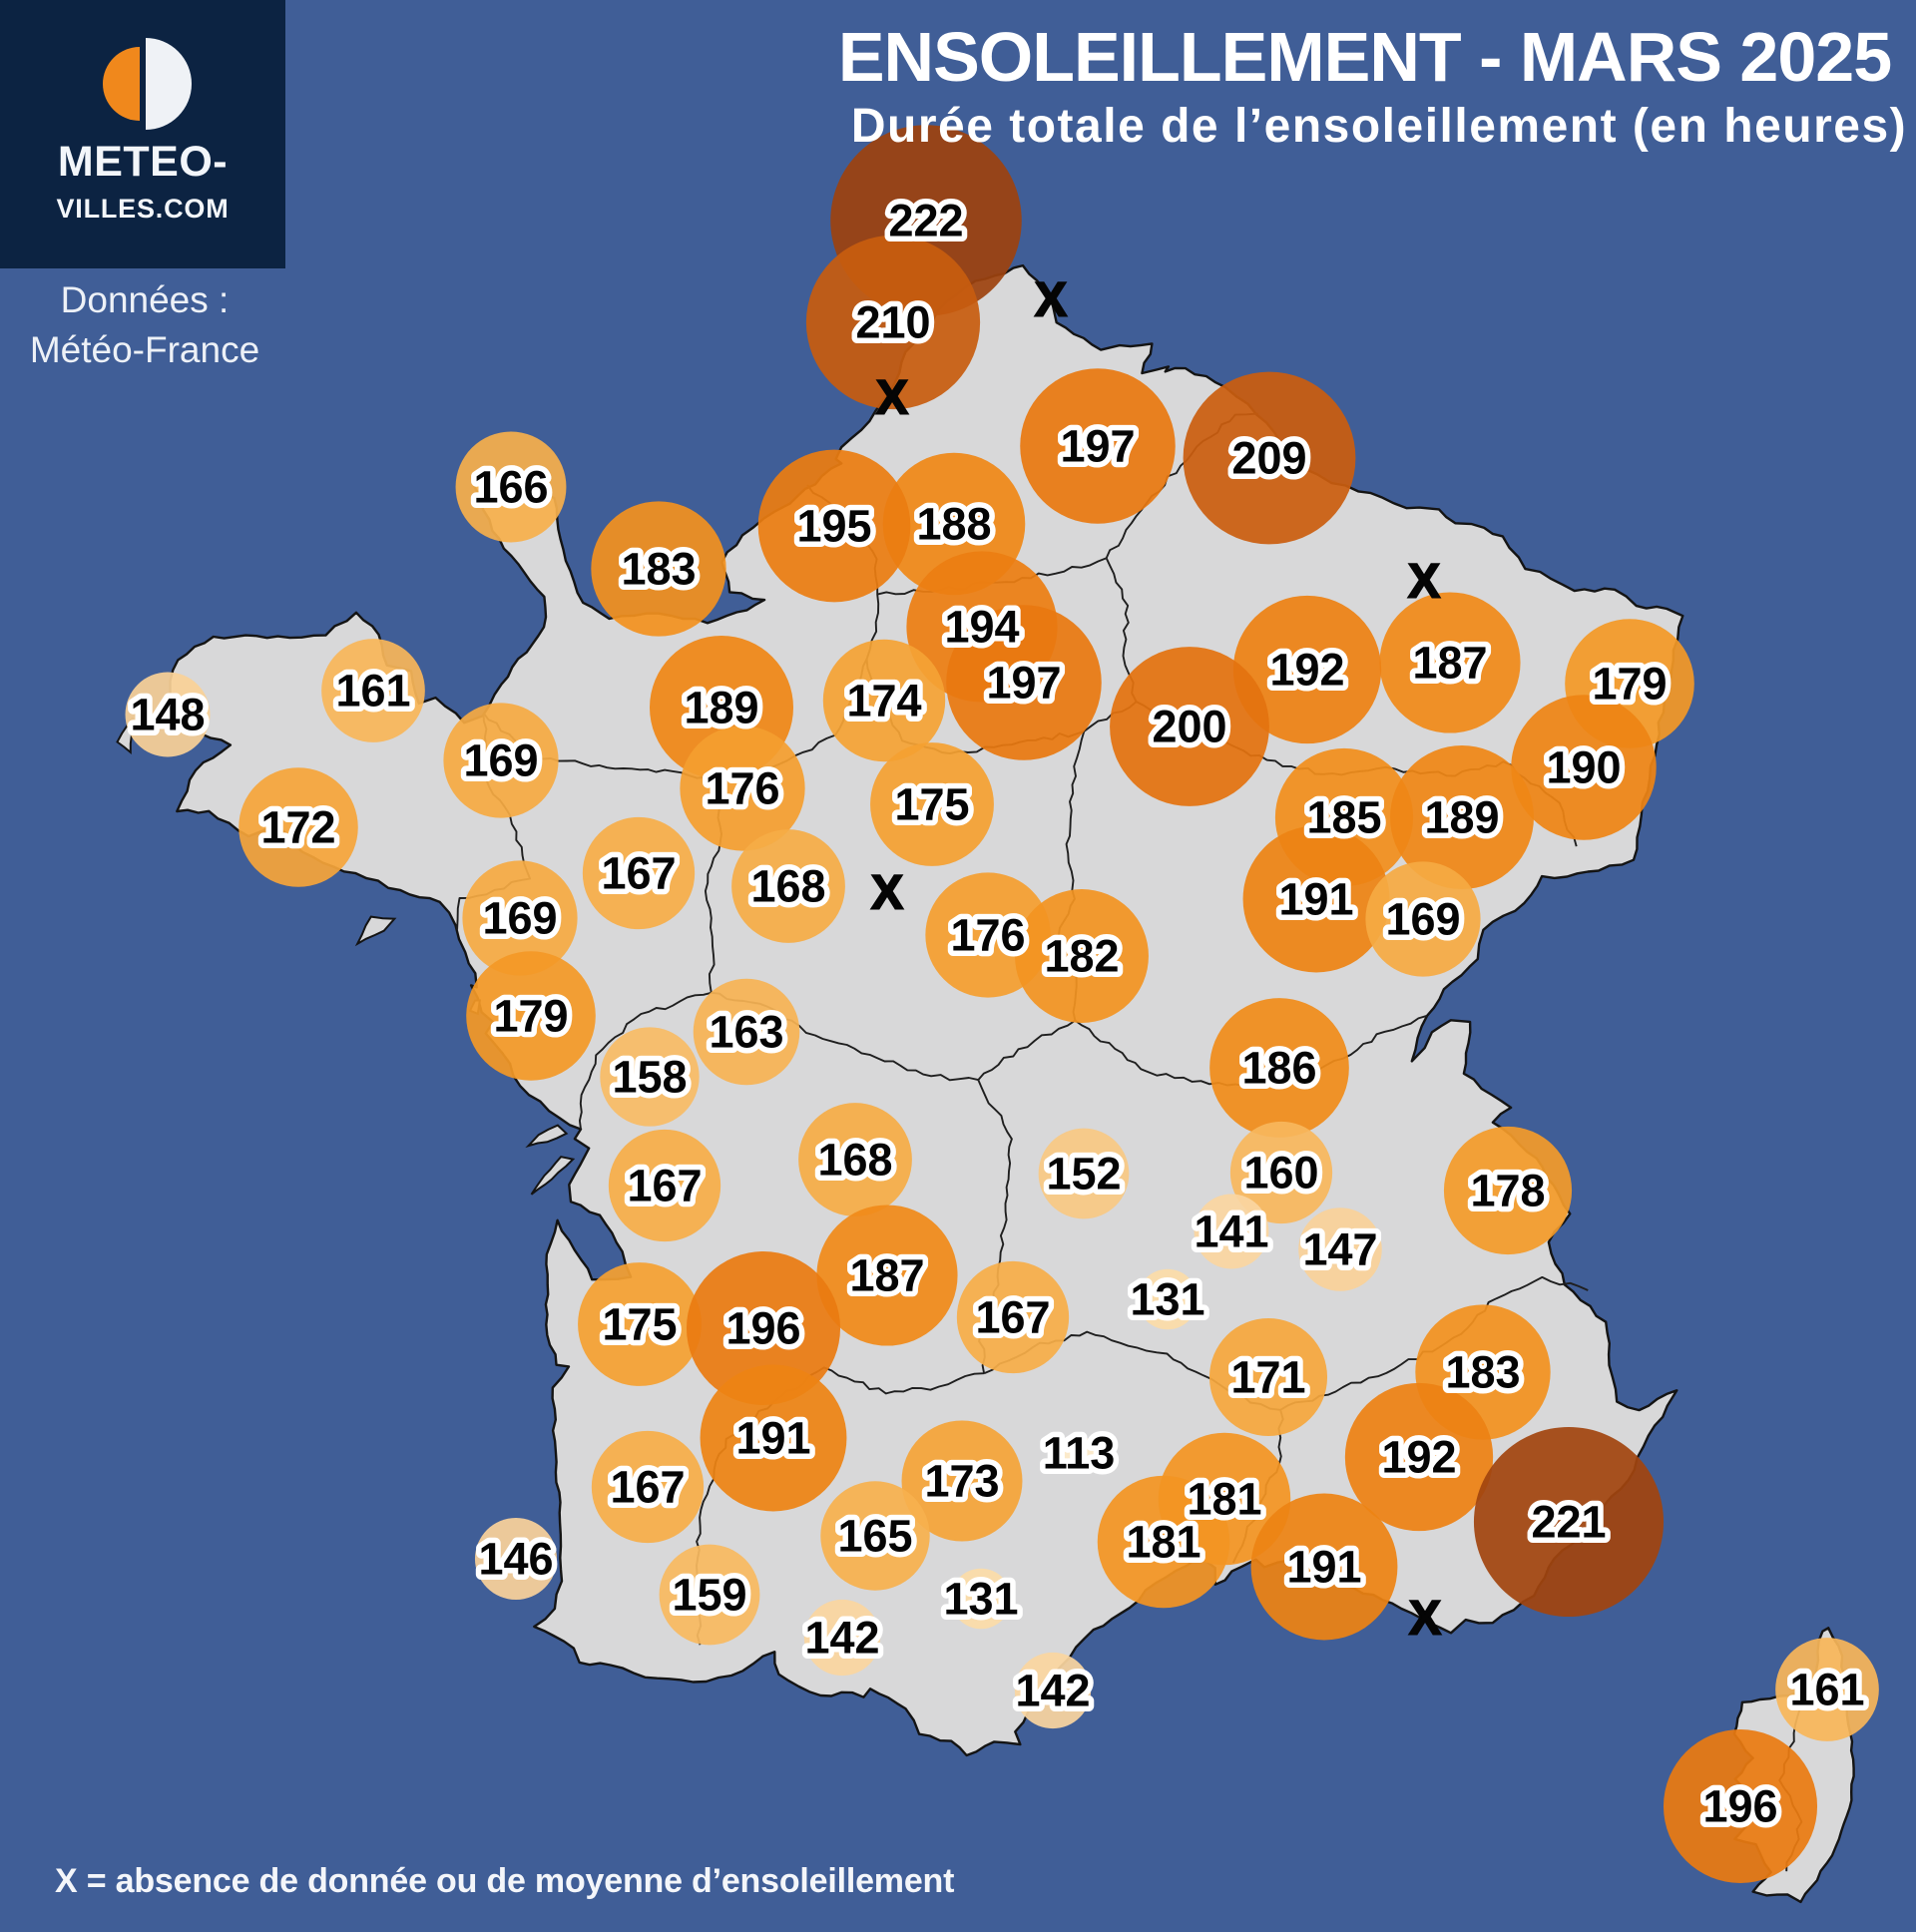  I want to click on bubble-label: 209, so click(1268, 458).